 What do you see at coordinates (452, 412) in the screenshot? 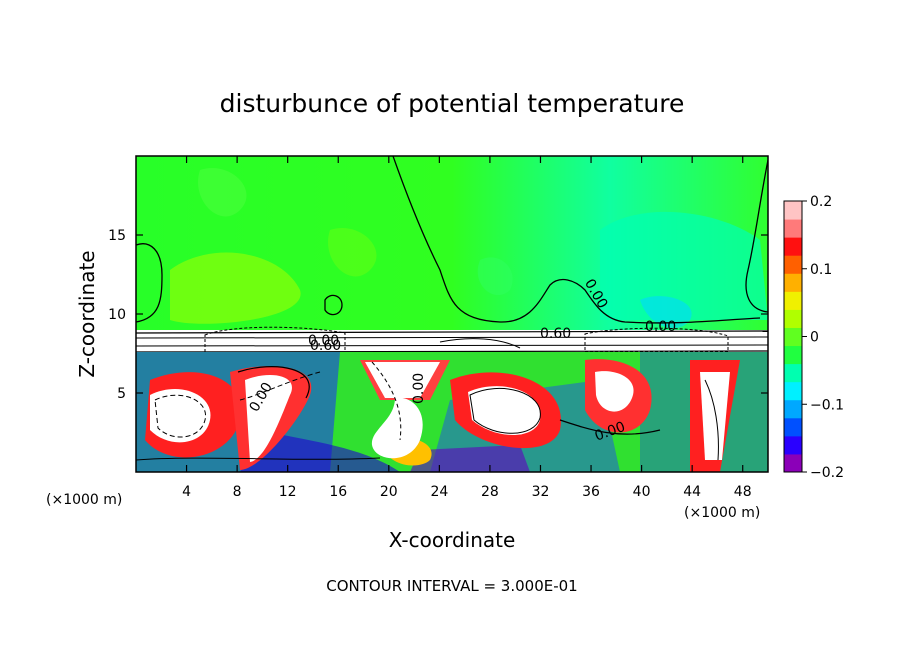
I see `lower-field` at bounding box center [452, 412].